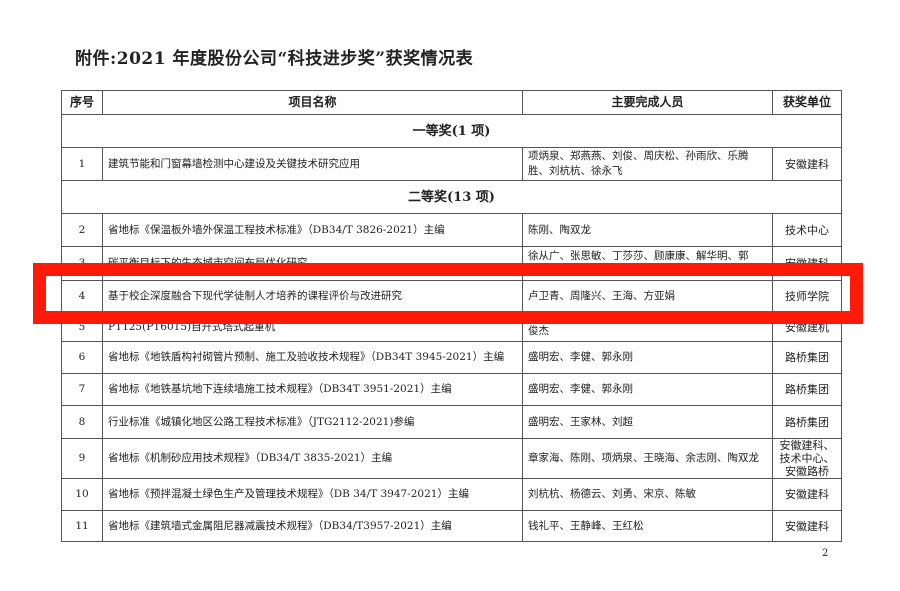  I want to click on row-no: 10, so click(82, 494).